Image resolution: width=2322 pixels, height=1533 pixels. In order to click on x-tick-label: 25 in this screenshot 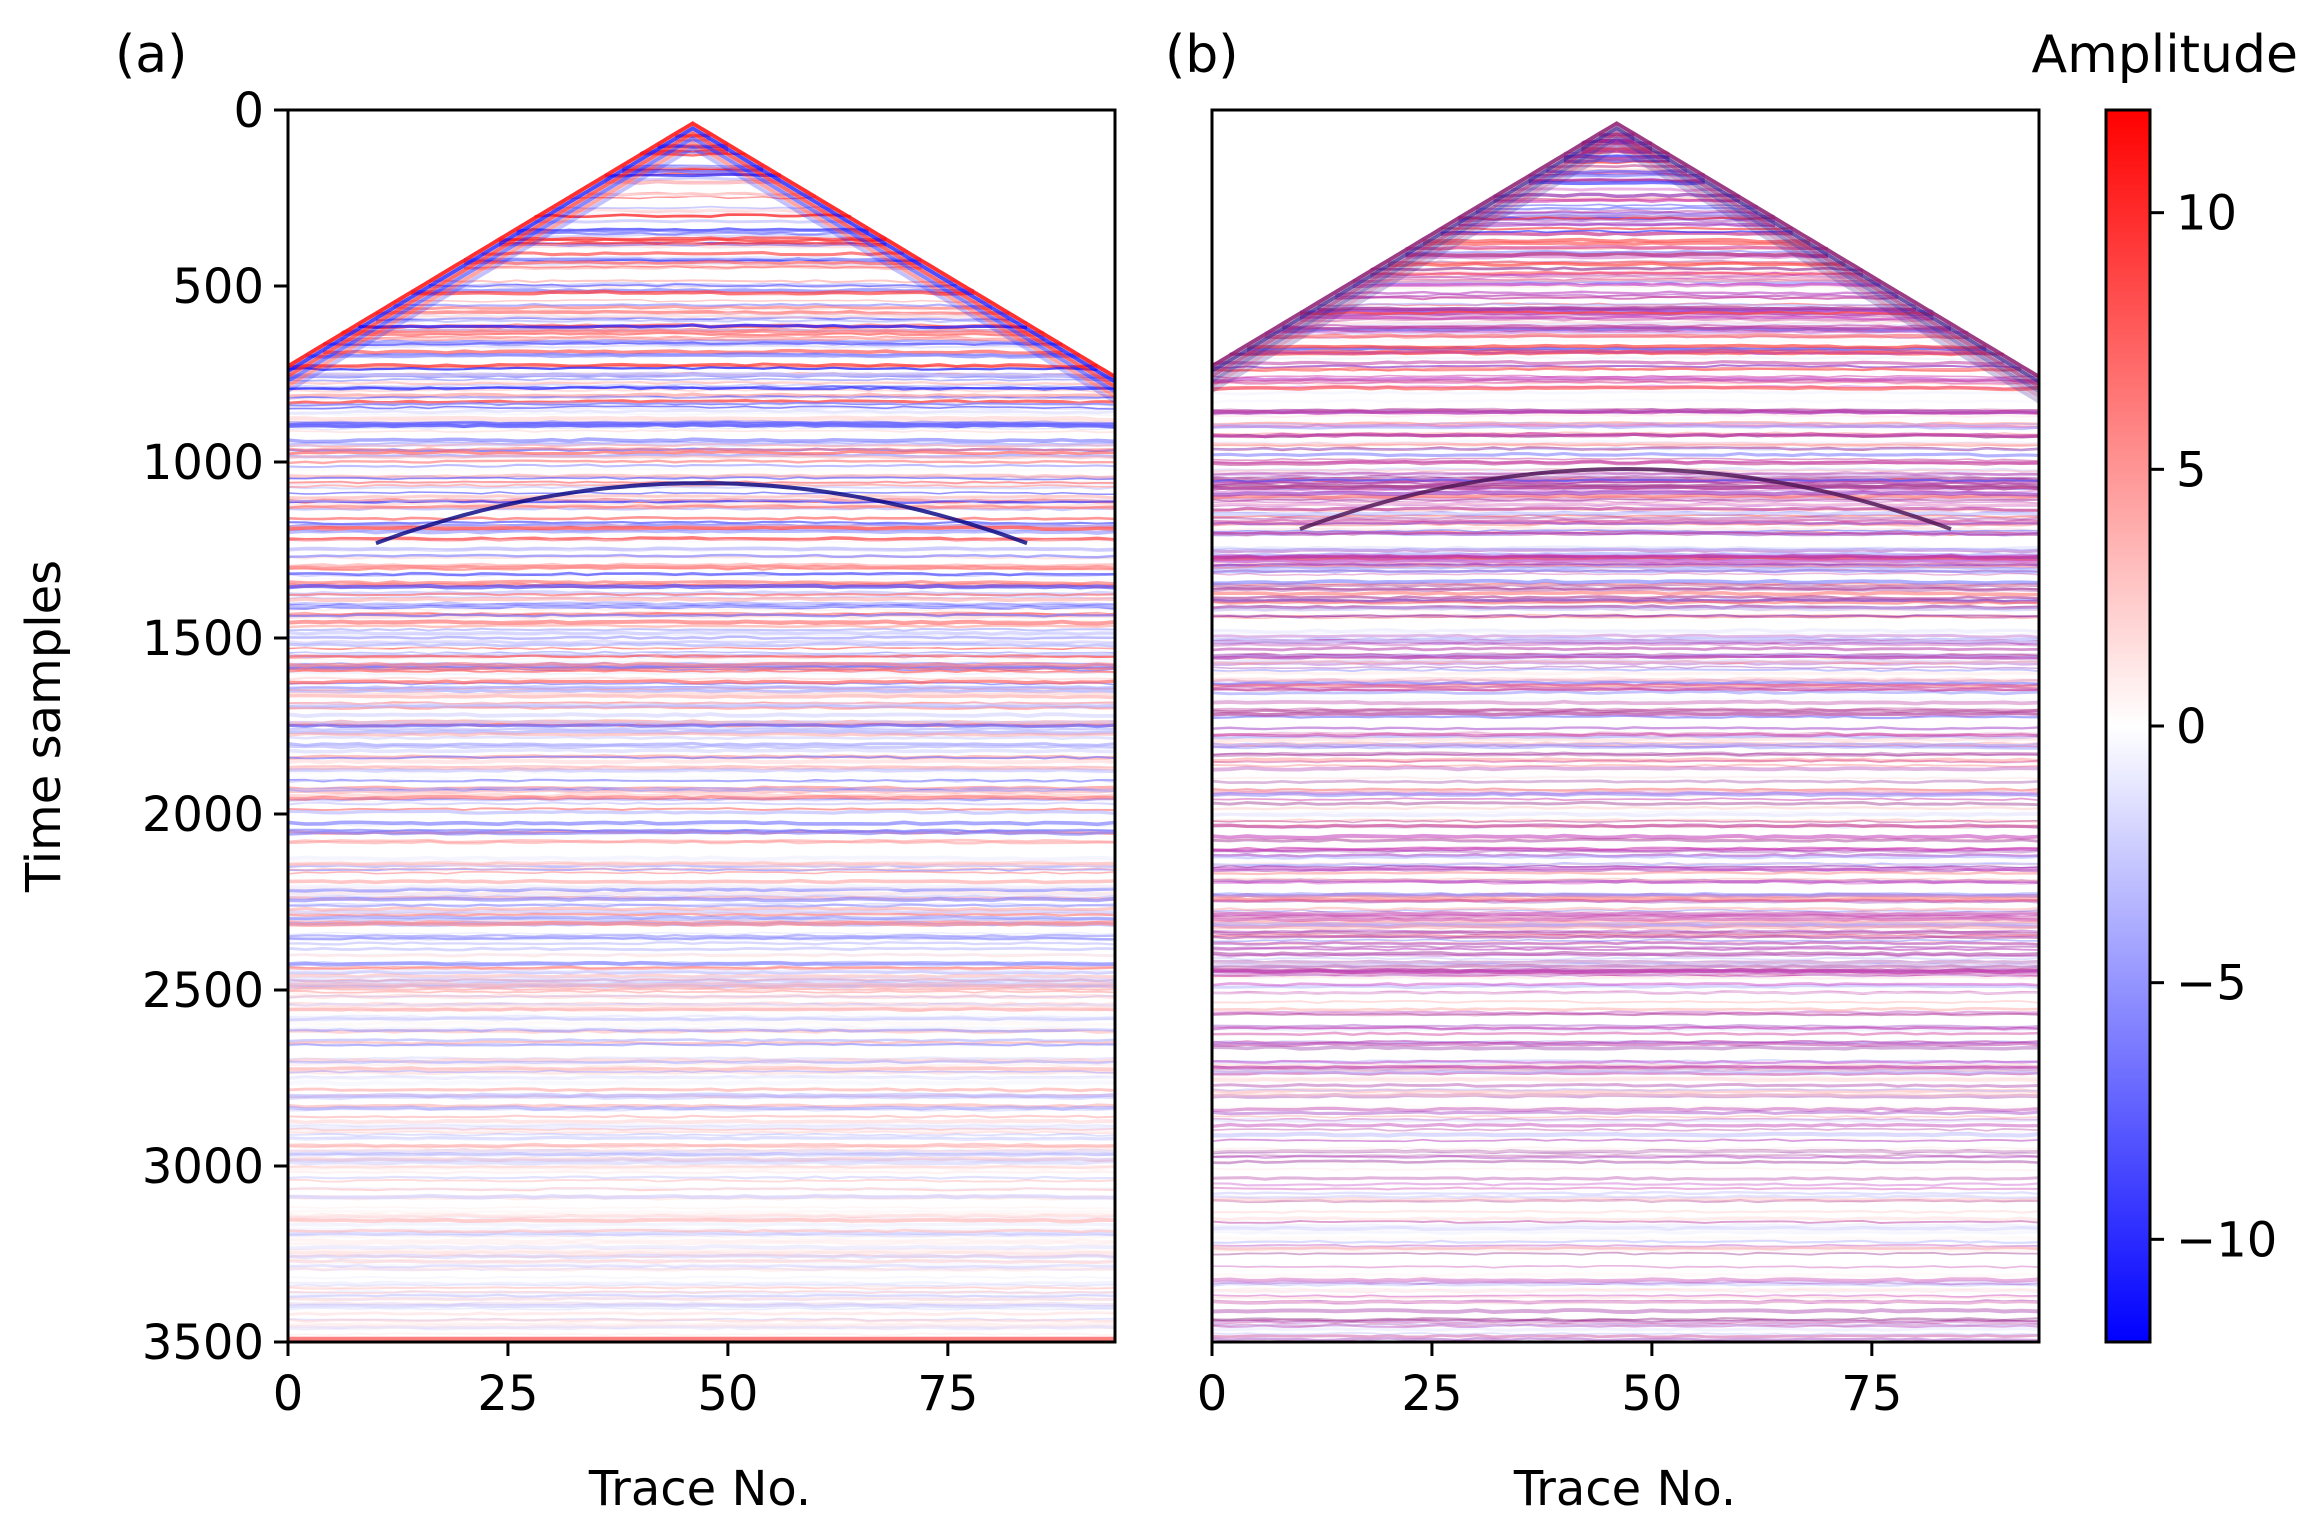, I will do `click(507, 1394)`.